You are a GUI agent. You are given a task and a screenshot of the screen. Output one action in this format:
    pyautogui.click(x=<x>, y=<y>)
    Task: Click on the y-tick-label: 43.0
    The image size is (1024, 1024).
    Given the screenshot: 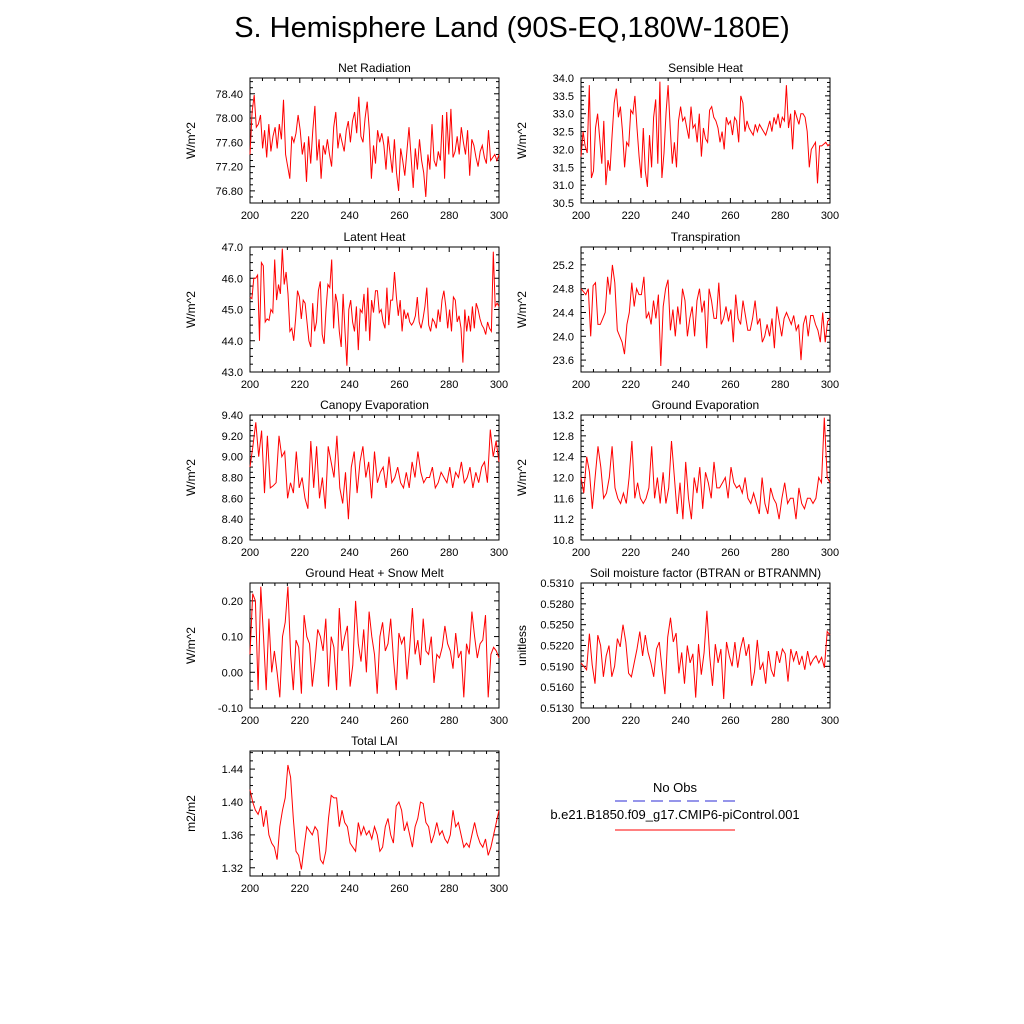 What is the action you would take?
    pyautogui.click(x=232, y=373)
    